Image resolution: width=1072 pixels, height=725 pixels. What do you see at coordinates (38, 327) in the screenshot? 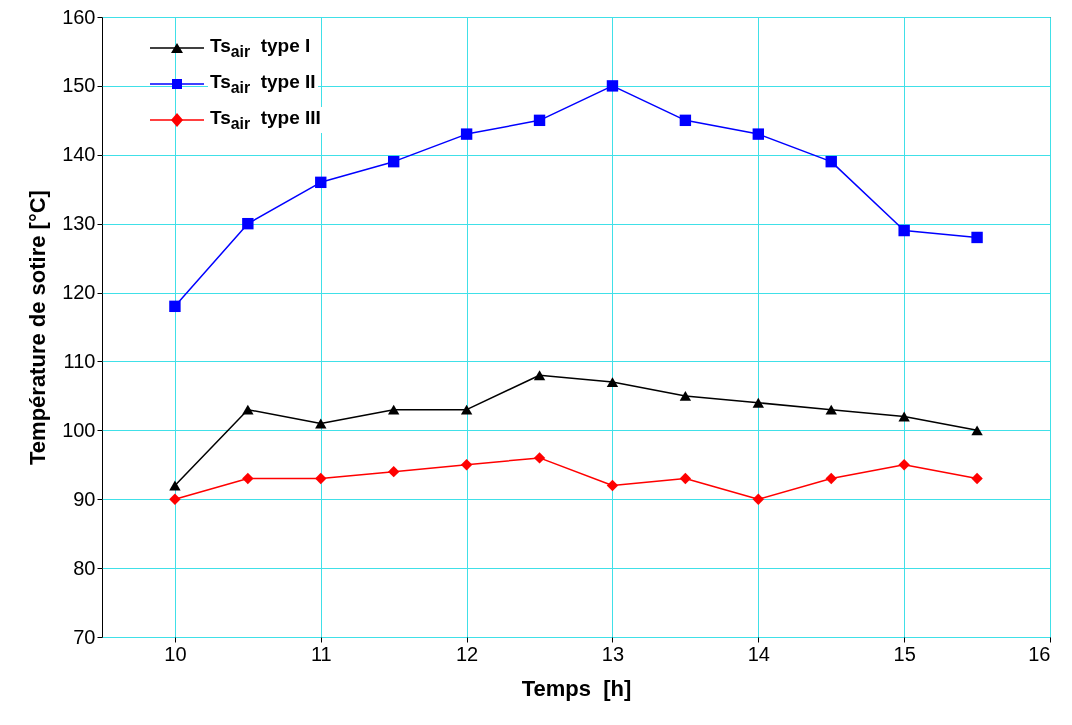
I see `y-axis-title: Température de sotire [°C]` at bounding box center [38, 327].